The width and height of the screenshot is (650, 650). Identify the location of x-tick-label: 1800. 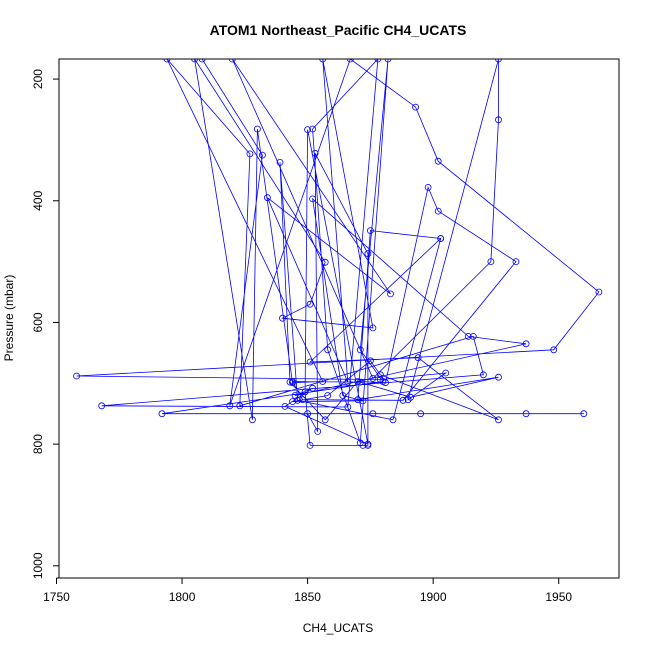
(182, 597).